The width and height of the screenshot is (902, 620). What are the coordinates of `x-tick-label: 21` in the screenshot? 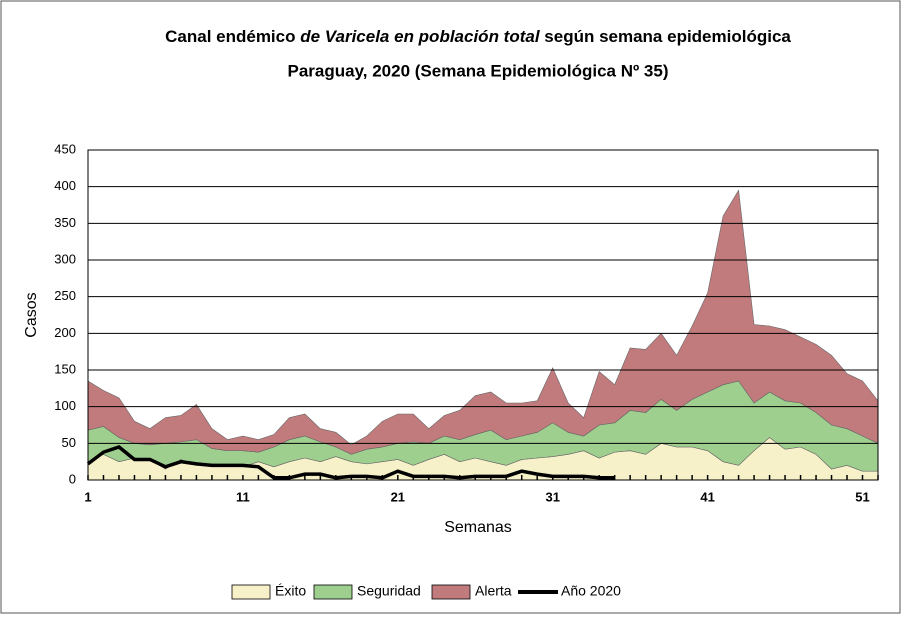 It's located at (398, 496).